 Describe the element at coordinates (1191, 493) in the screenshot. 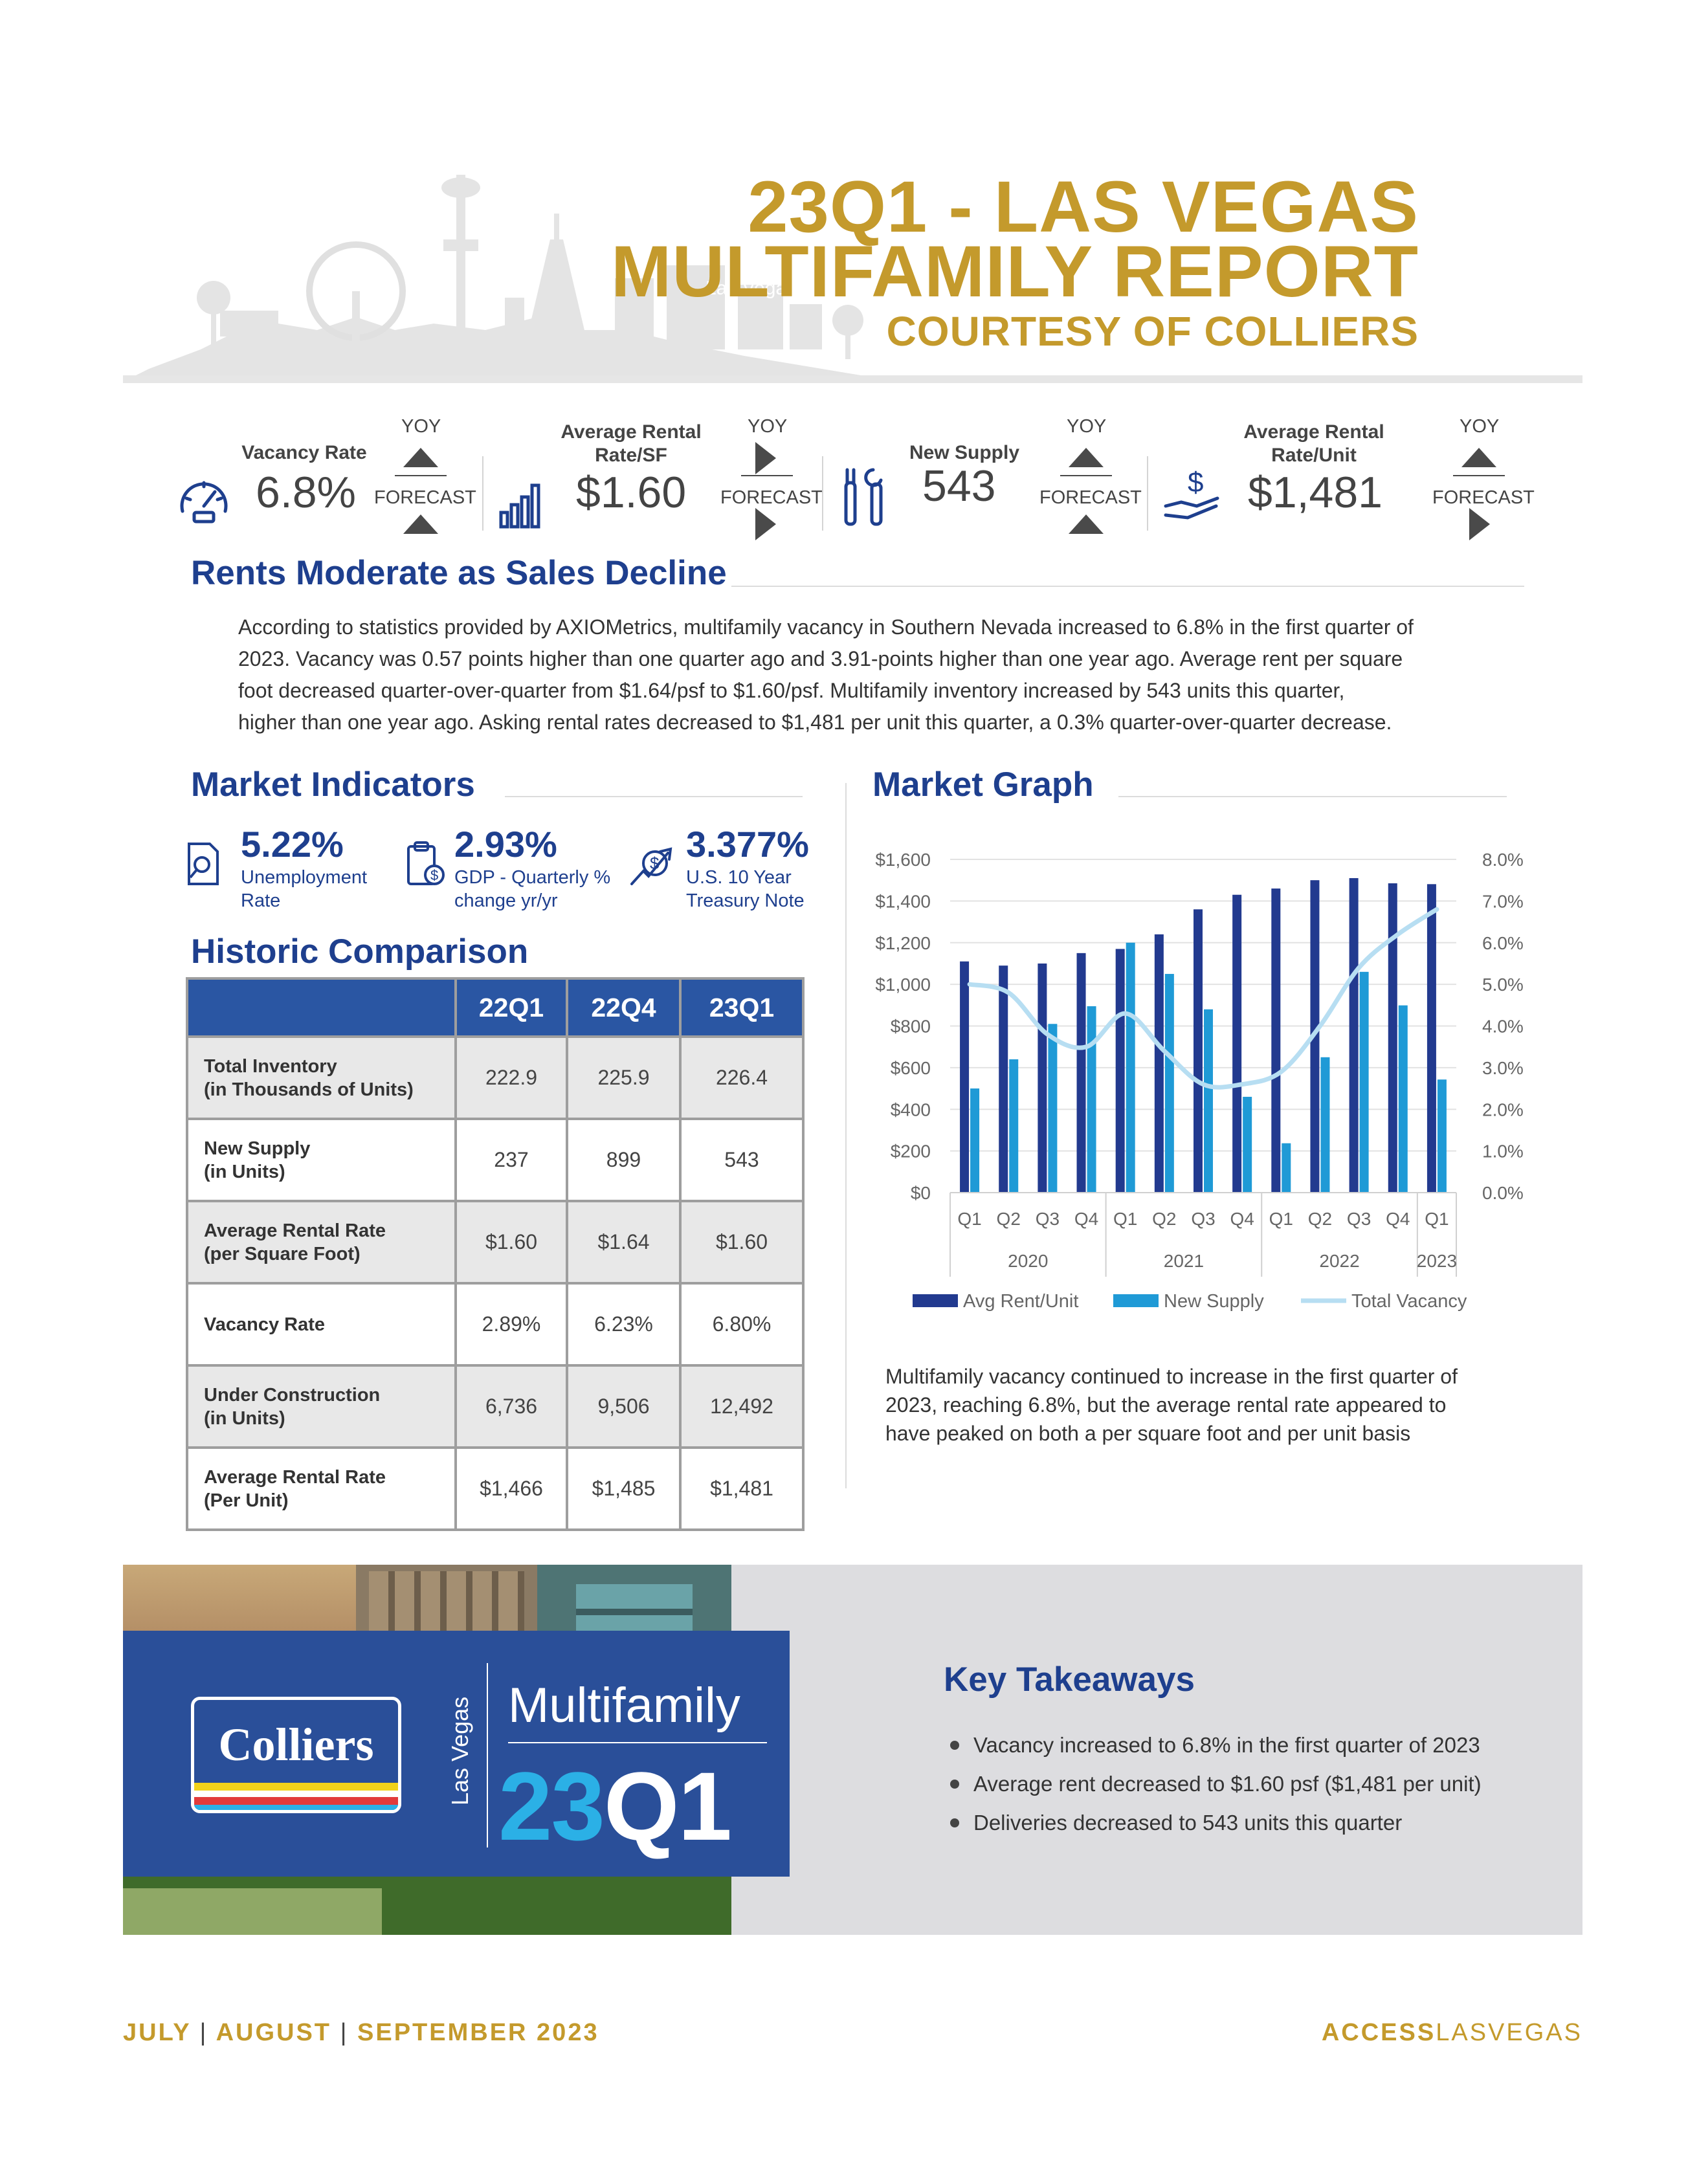

I see `hand-dollar-icon: $` at that location.